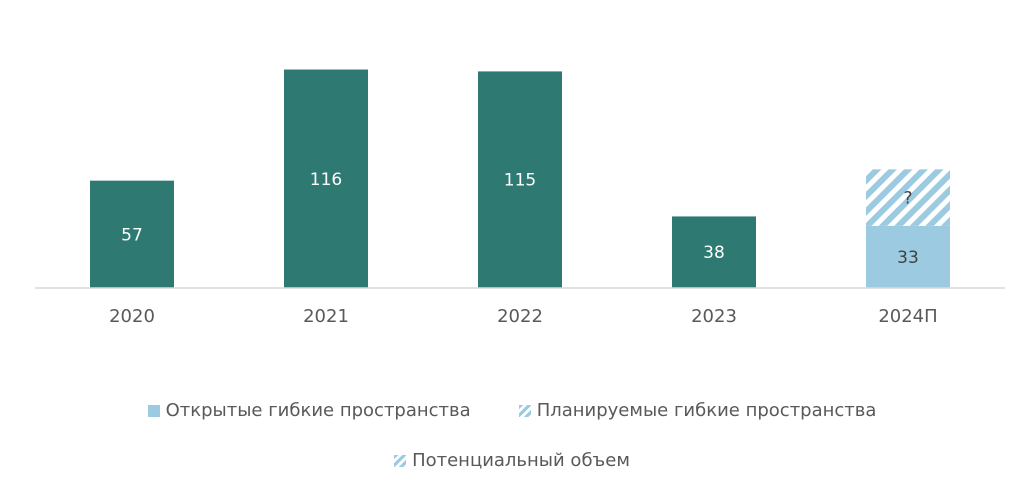 This screenshot has width=1024, height=504. I want to click on data-label-2023-s0: 38, so click(714, 253).